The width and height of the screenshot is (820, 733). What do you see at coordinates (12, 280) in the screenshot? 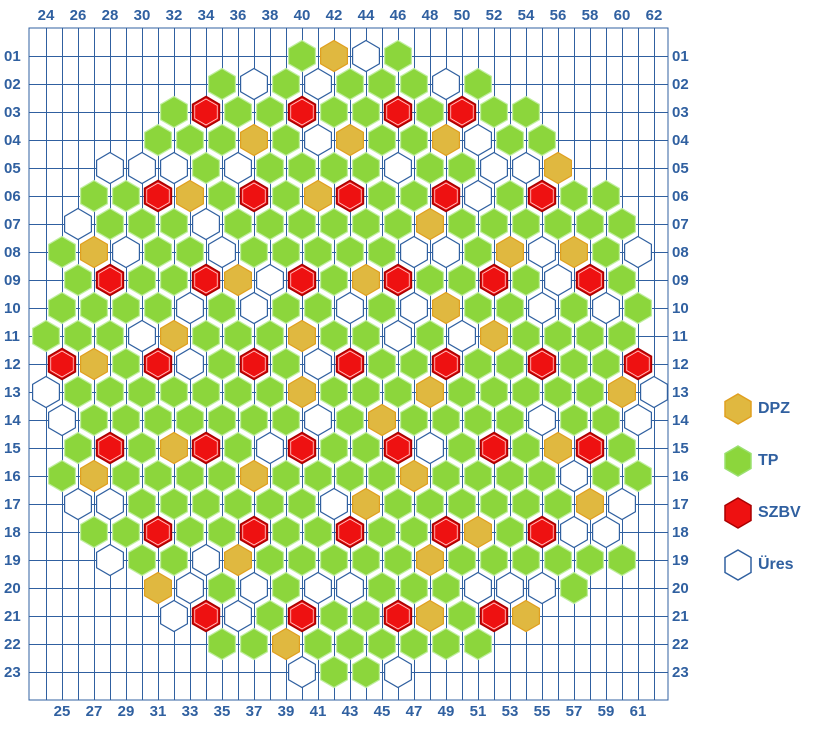
I see `row-label-left: 09` at bounding box center [12, 280].